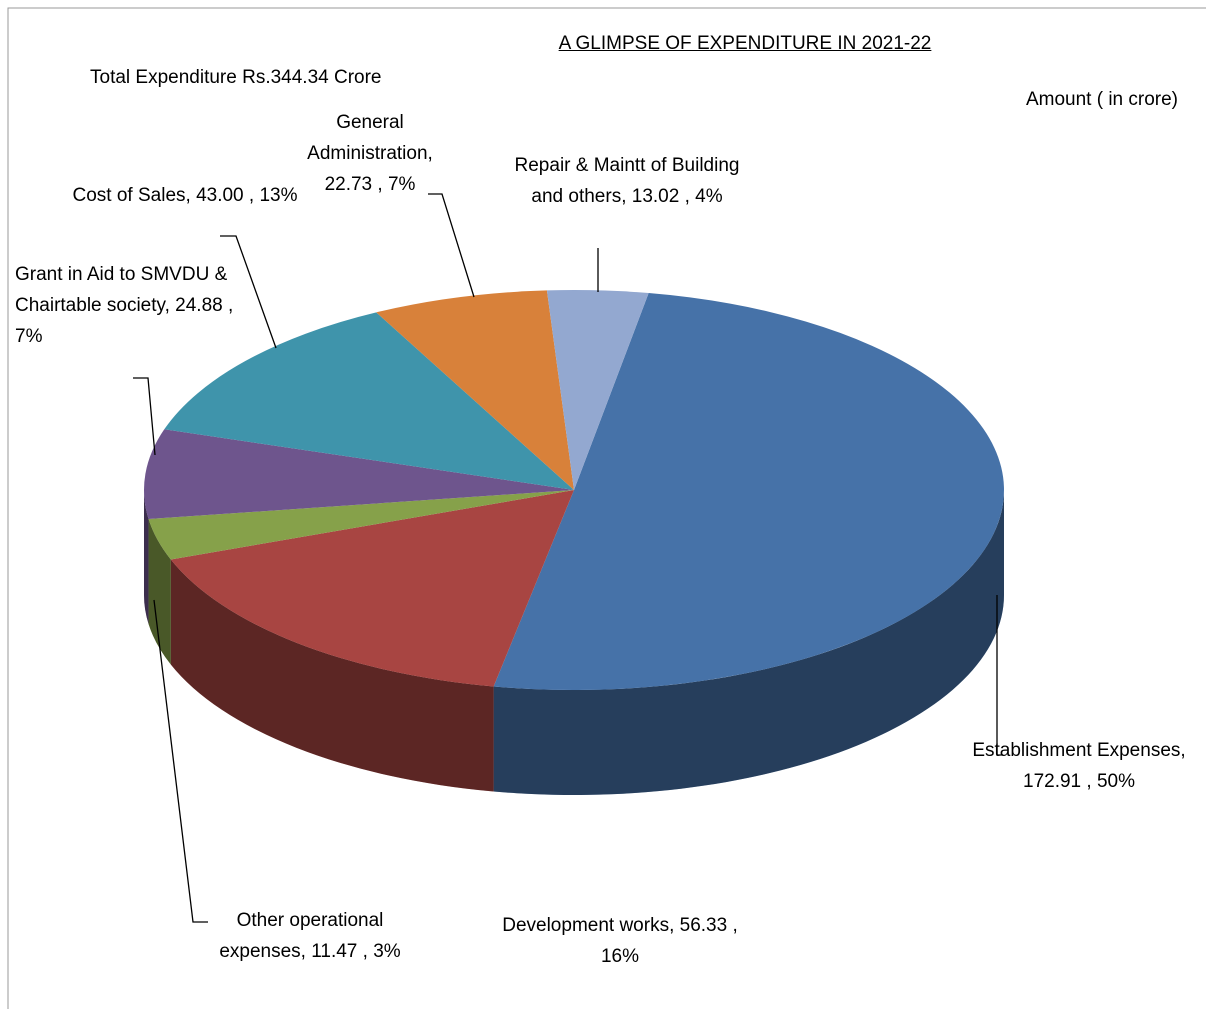  What do you see at coordinates (620, 941) in the screenshot?
I see `data-label: Development works, 56.33 , 16%` at bounding box center [620, 941].